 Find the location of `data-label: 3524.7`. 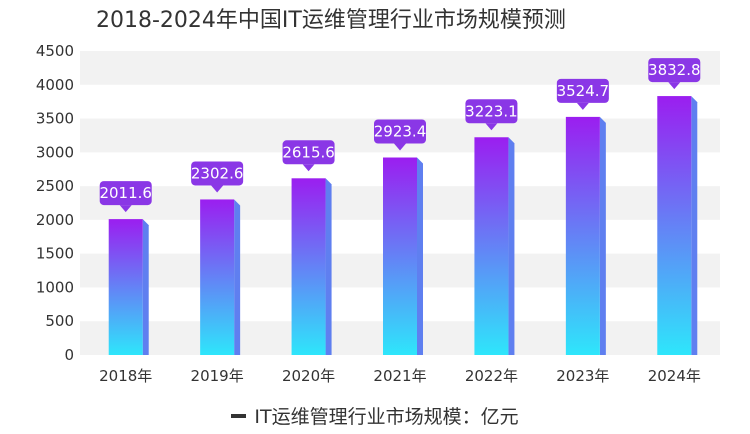

data-label: 3524.7 is located at coordinates (583, 91).